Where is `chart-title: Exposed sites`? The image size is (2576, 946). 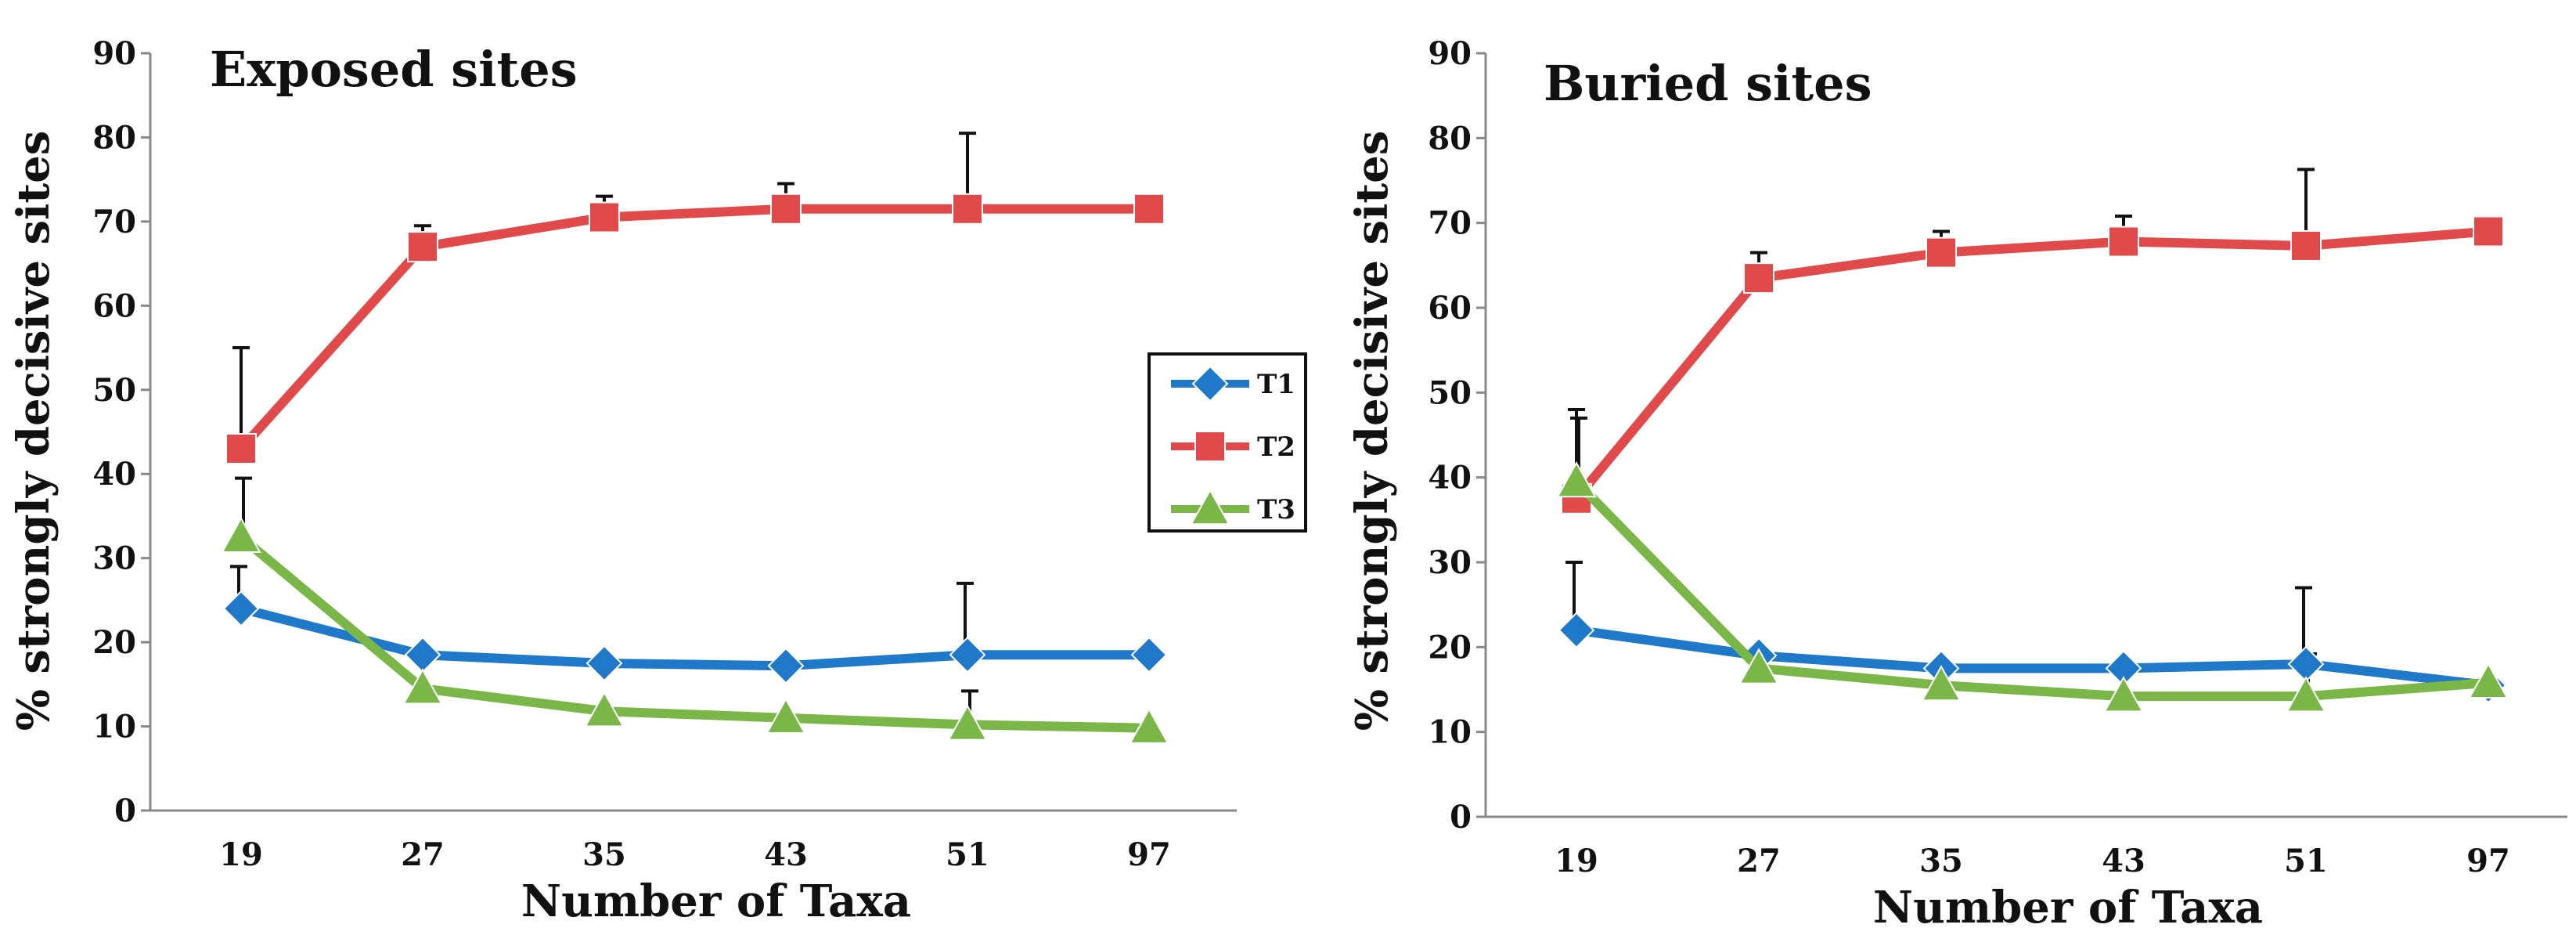
chart-title: Exposed sites is located at coordinates (394, 69).